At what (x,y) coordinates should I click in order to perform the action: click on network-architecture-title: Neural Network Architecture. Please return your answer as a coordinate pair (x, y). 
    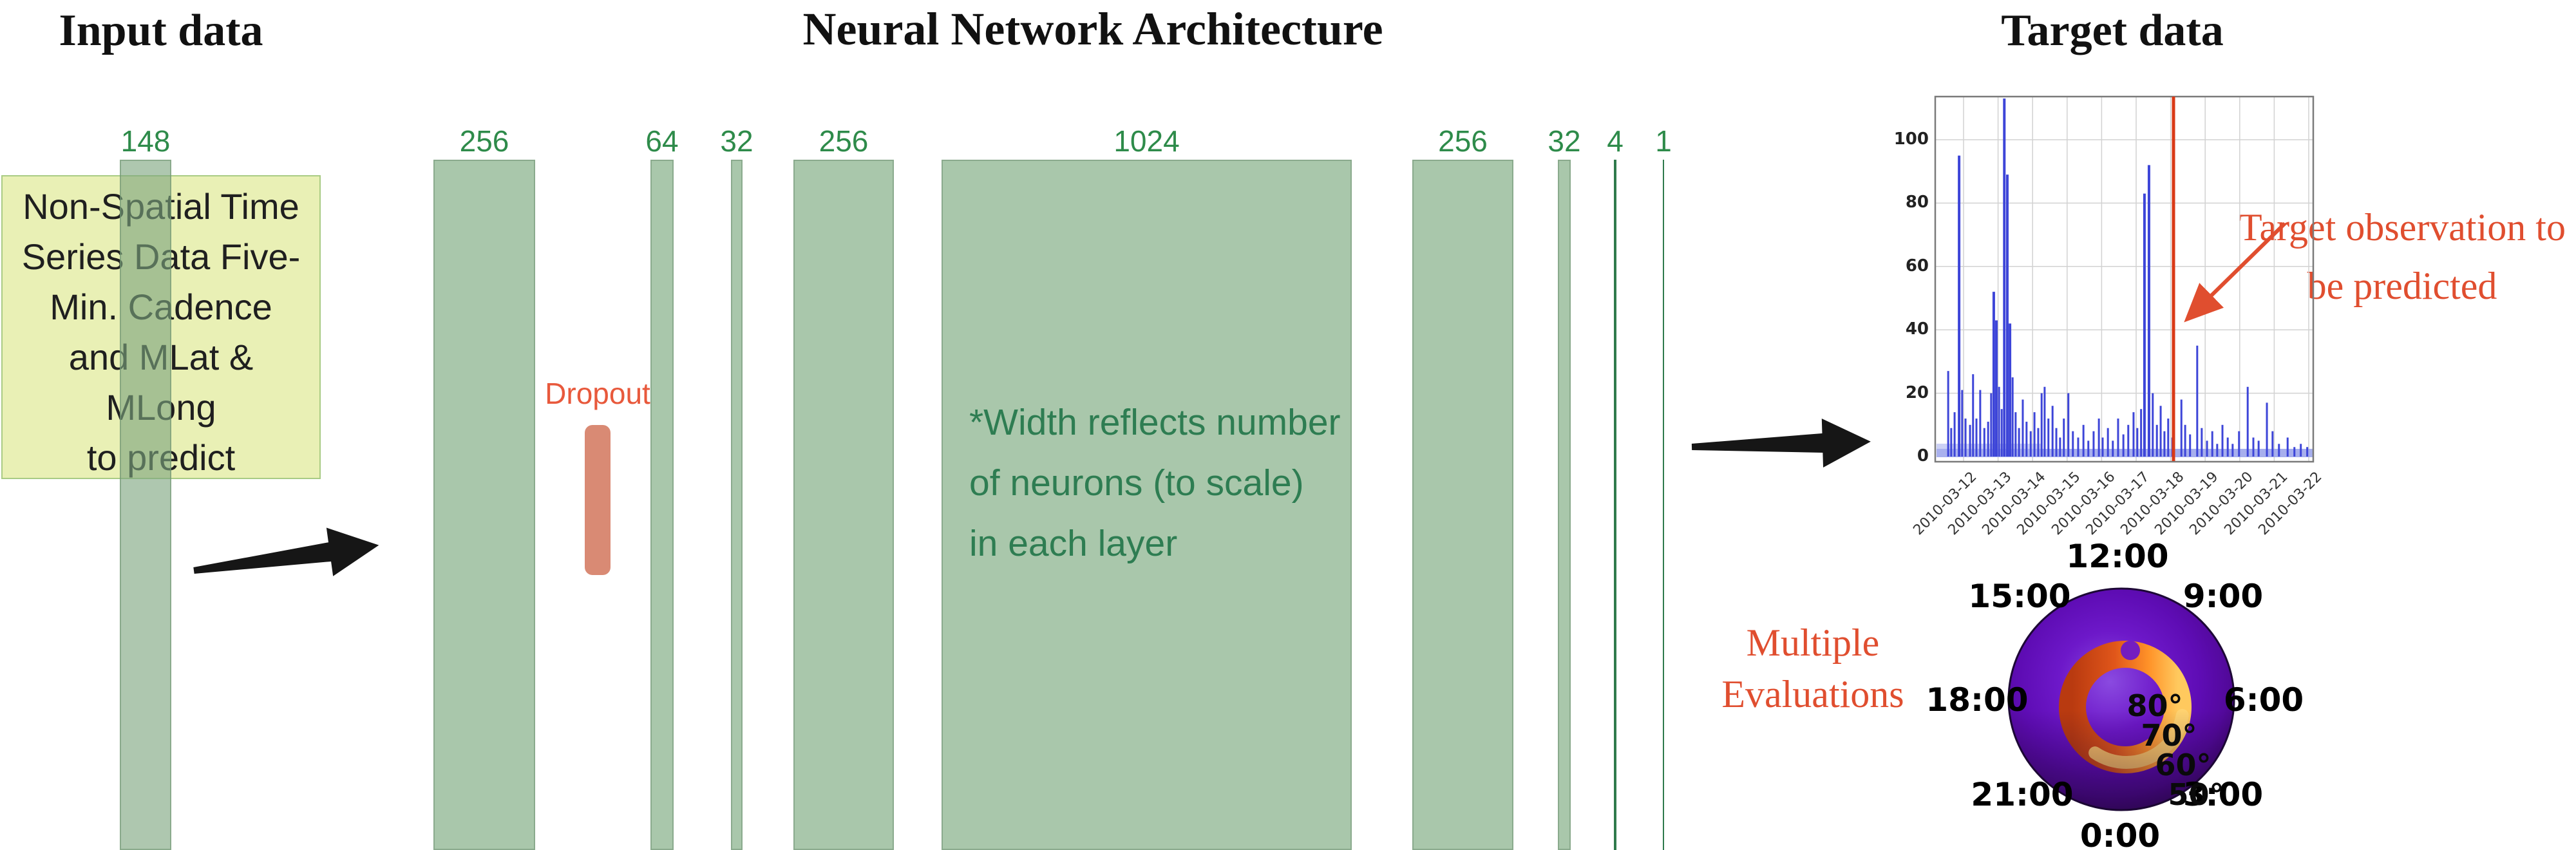
    Looking at the image, I should click on (1092, 29).